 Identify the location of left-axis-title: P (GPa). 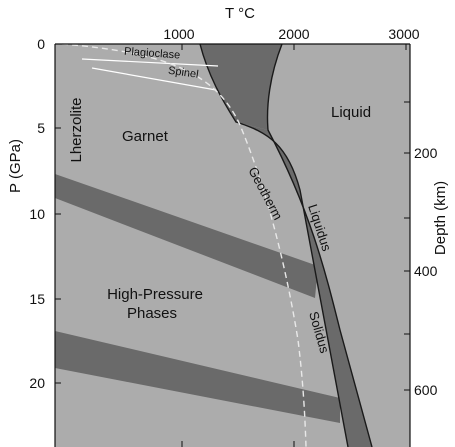
(15, 166).